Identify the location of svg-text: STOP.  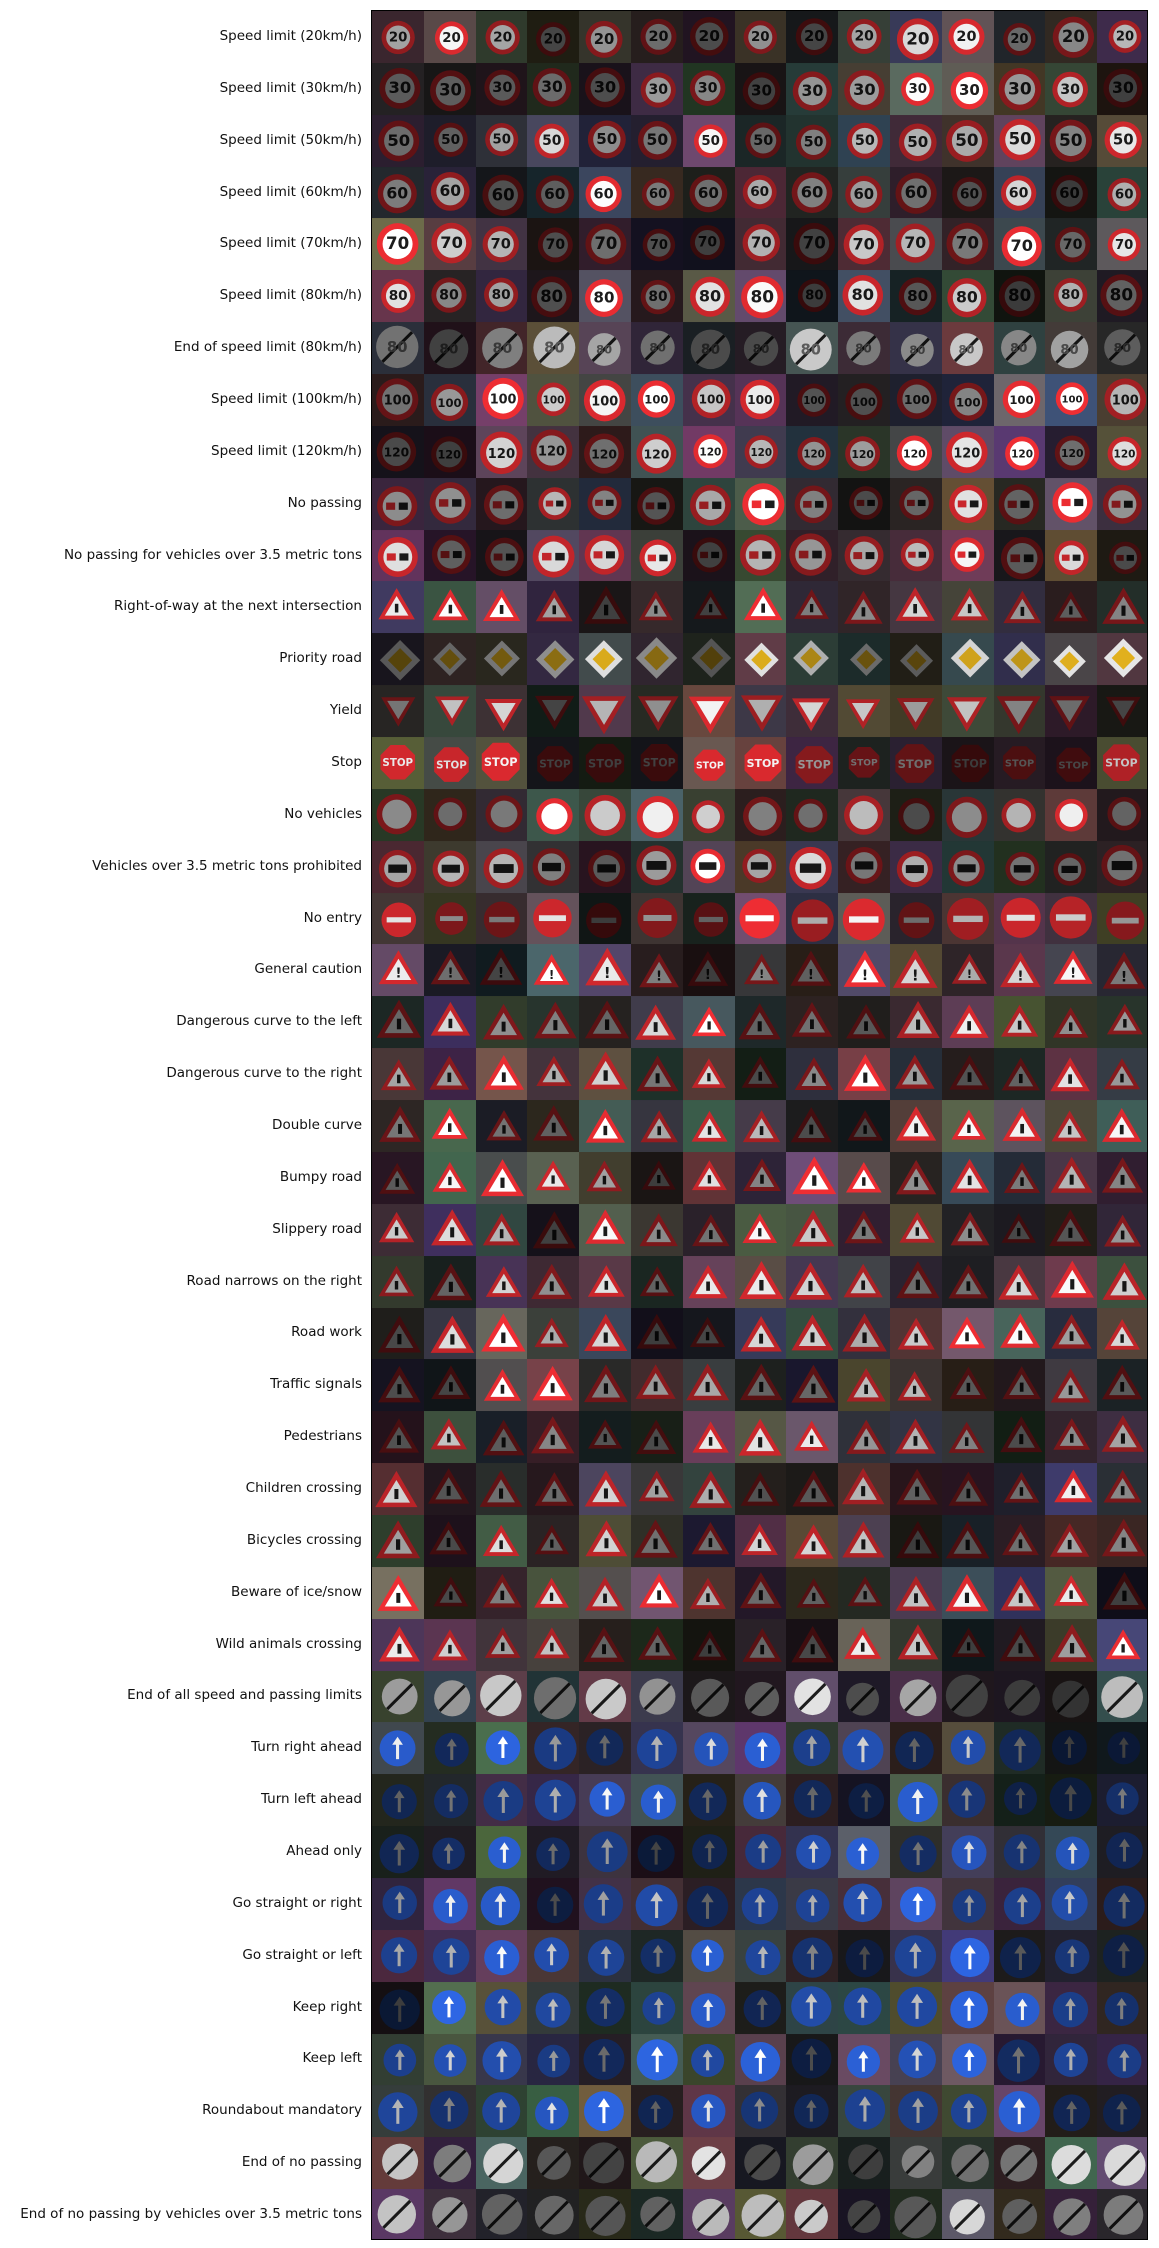
(1121, 763).